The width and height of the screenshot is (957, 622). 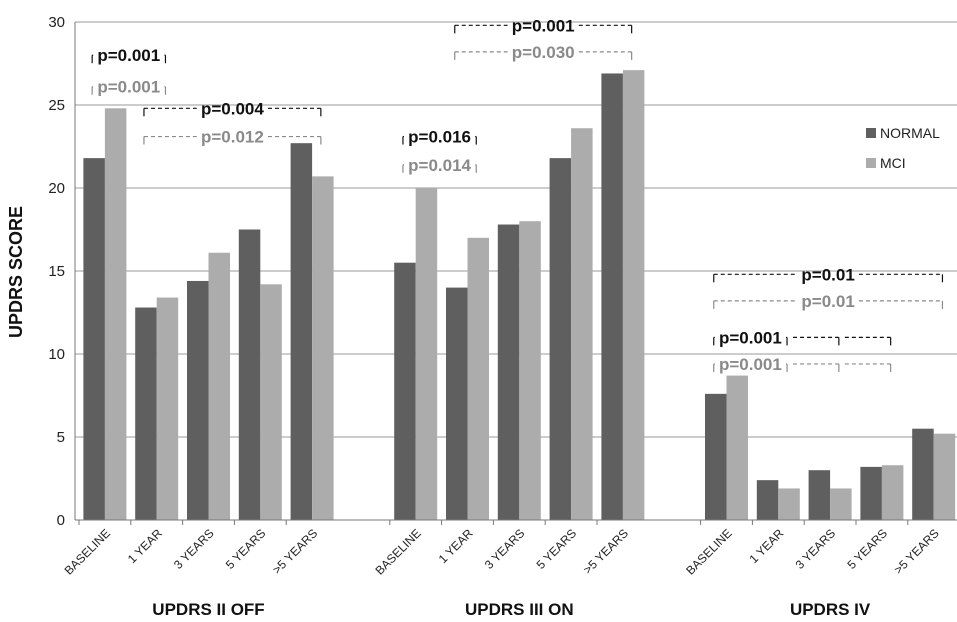 I want to click on legend-label-mci: MCI, so click(x=893, y=163).